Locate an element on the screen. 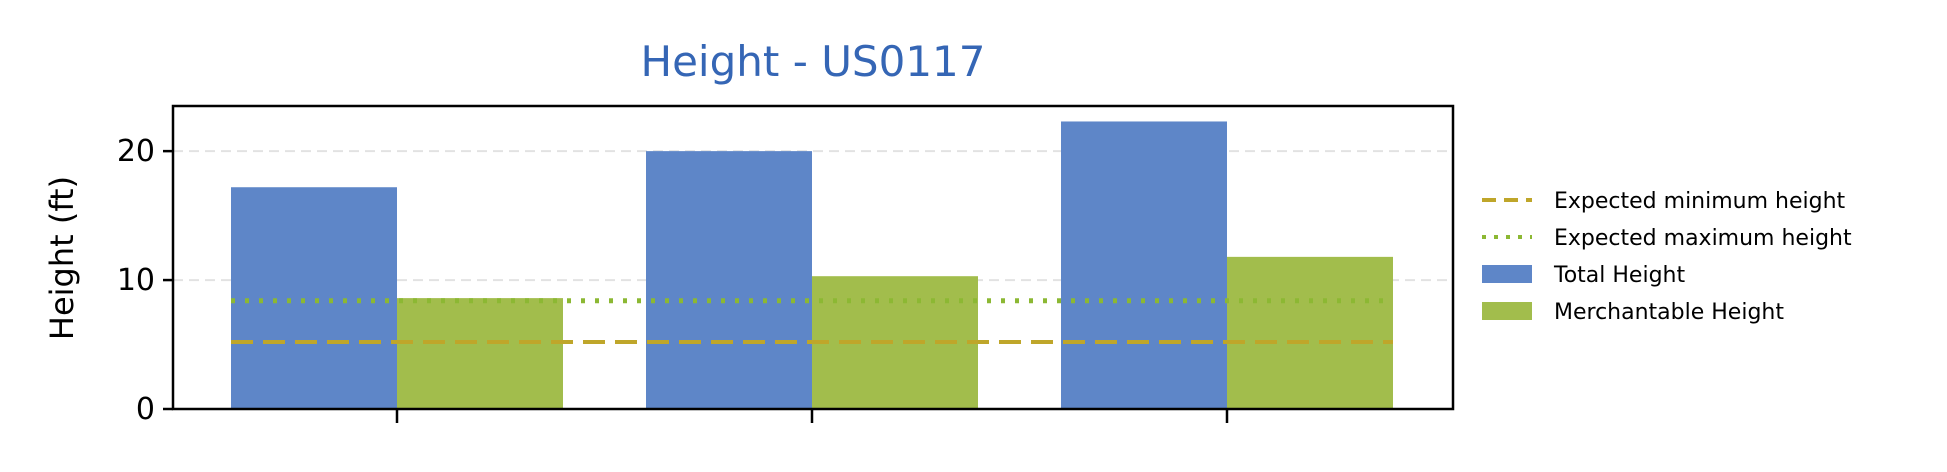 The width and height of the screenshot is (1947, 472). legend-label: Expected maximum height is located at coordinates (1703, 238).